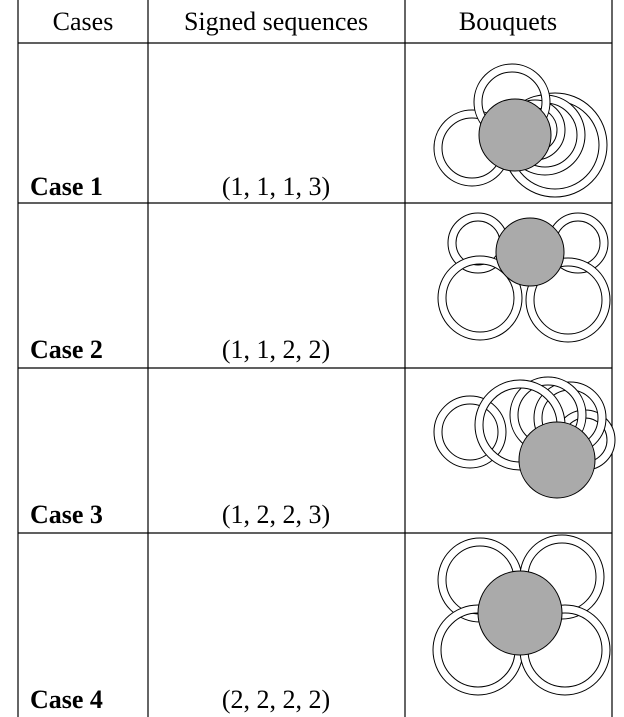 This screenshot has height=717, width=624. What do you see at coordinates (66, 186) in the screenshot?
I see `case-label: Case 1` at bounding box center [66, 186].